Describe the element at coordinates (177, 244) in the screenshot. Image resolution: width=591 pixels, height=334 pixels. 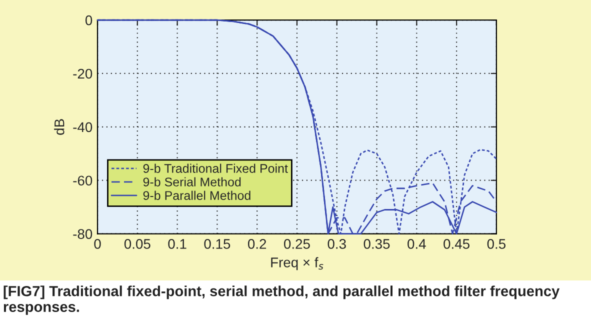
I see `x-tick-label: 0.1` at that location.